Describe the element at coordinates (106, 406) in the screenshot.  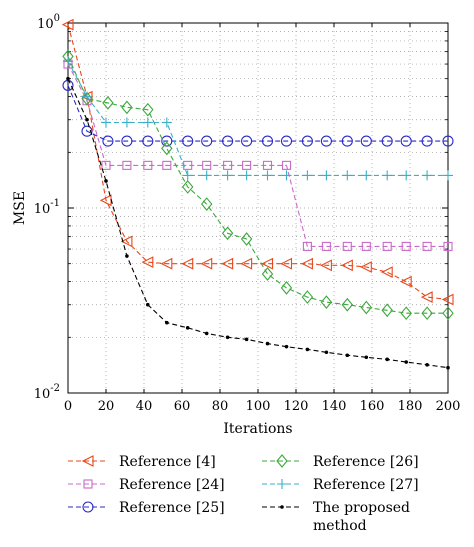
I see `x-tick-label: 20` at that location.